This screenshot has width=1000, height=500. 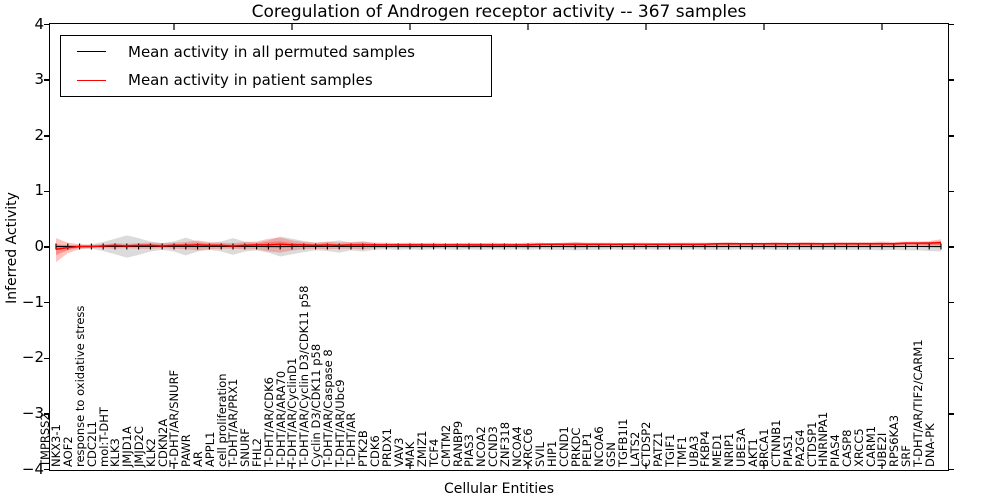 I want to click on legend-entry-permuted: Mean activity in all permuted samples, so click(x=276, y=52).